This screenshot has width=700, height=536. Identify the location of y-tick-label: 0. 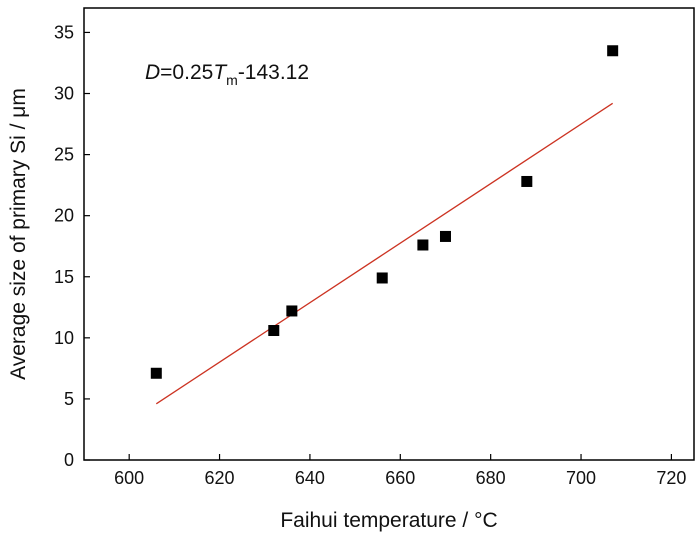
(69, 460).